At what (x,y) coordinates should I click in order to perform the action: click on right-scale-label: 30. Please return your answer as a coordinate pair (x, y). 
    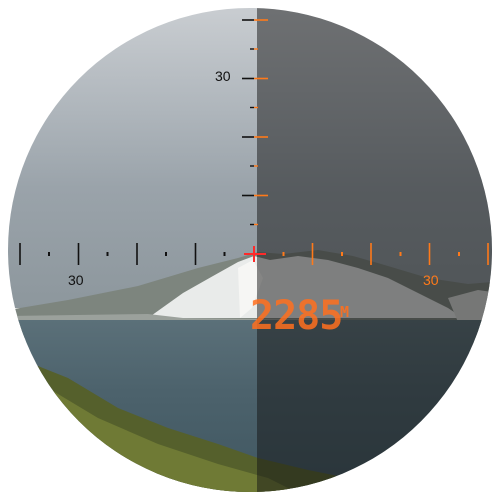
    Looking at the image, I should click on (431, 280).